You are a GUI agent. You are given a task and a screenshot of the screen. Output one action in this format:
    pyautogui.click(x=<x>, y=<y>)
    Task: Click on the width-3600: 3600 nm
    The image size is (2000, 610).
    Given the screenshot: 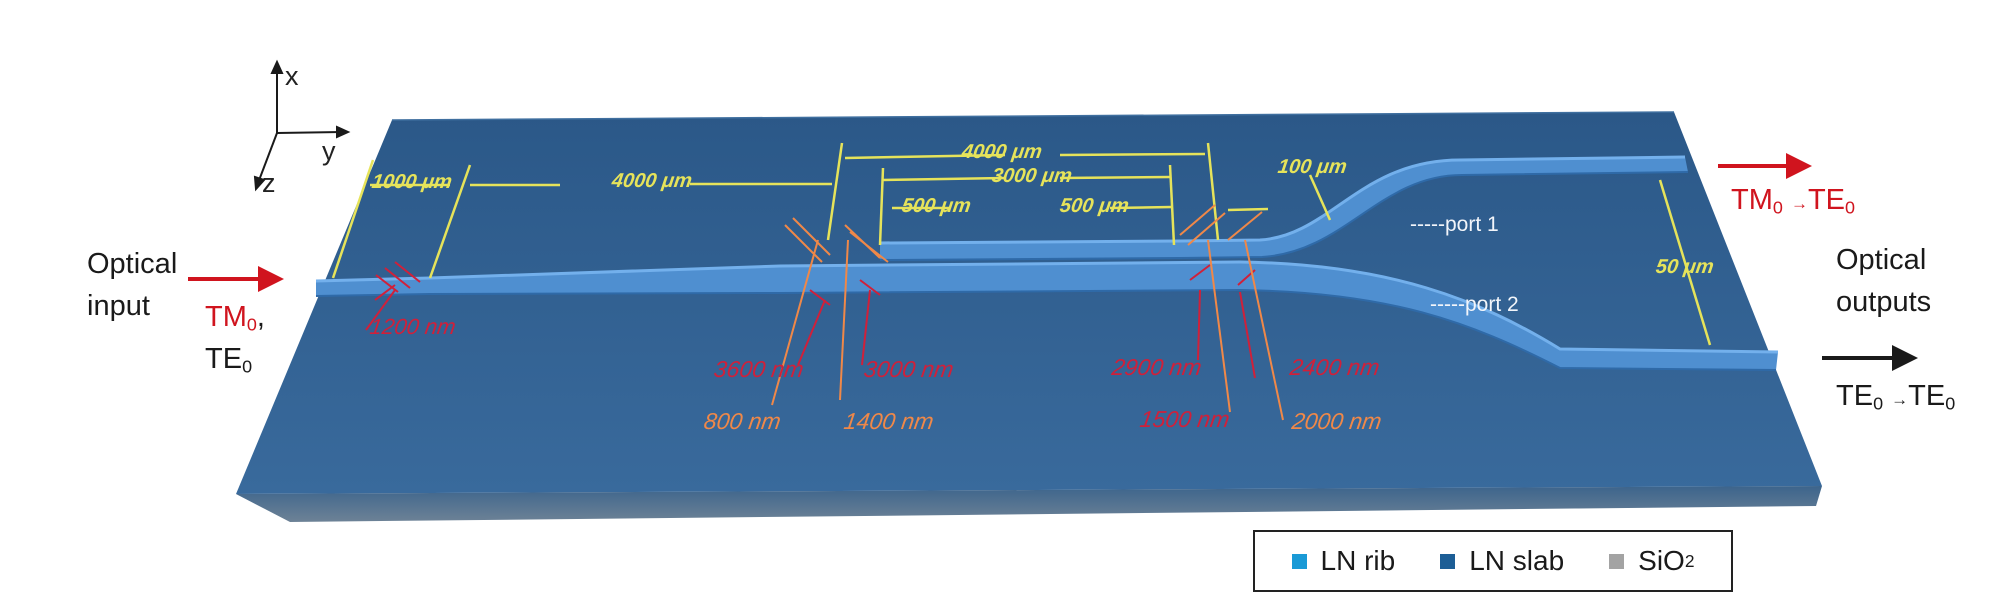 What is the action you would take?
    pyautogui.click(x=759, y=369)
    